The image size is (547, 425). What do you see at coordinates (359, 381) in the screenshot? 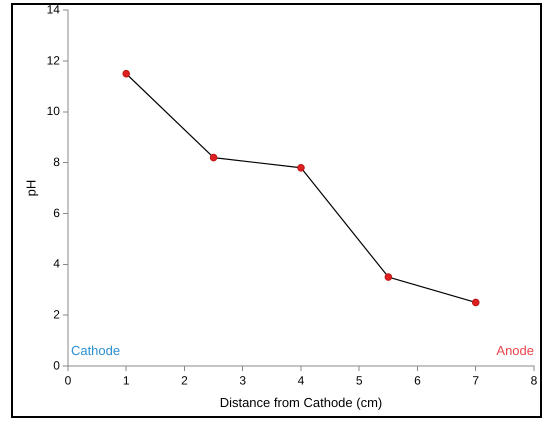
I see `x-tick-label: 5` at bounding box center [359, 381].